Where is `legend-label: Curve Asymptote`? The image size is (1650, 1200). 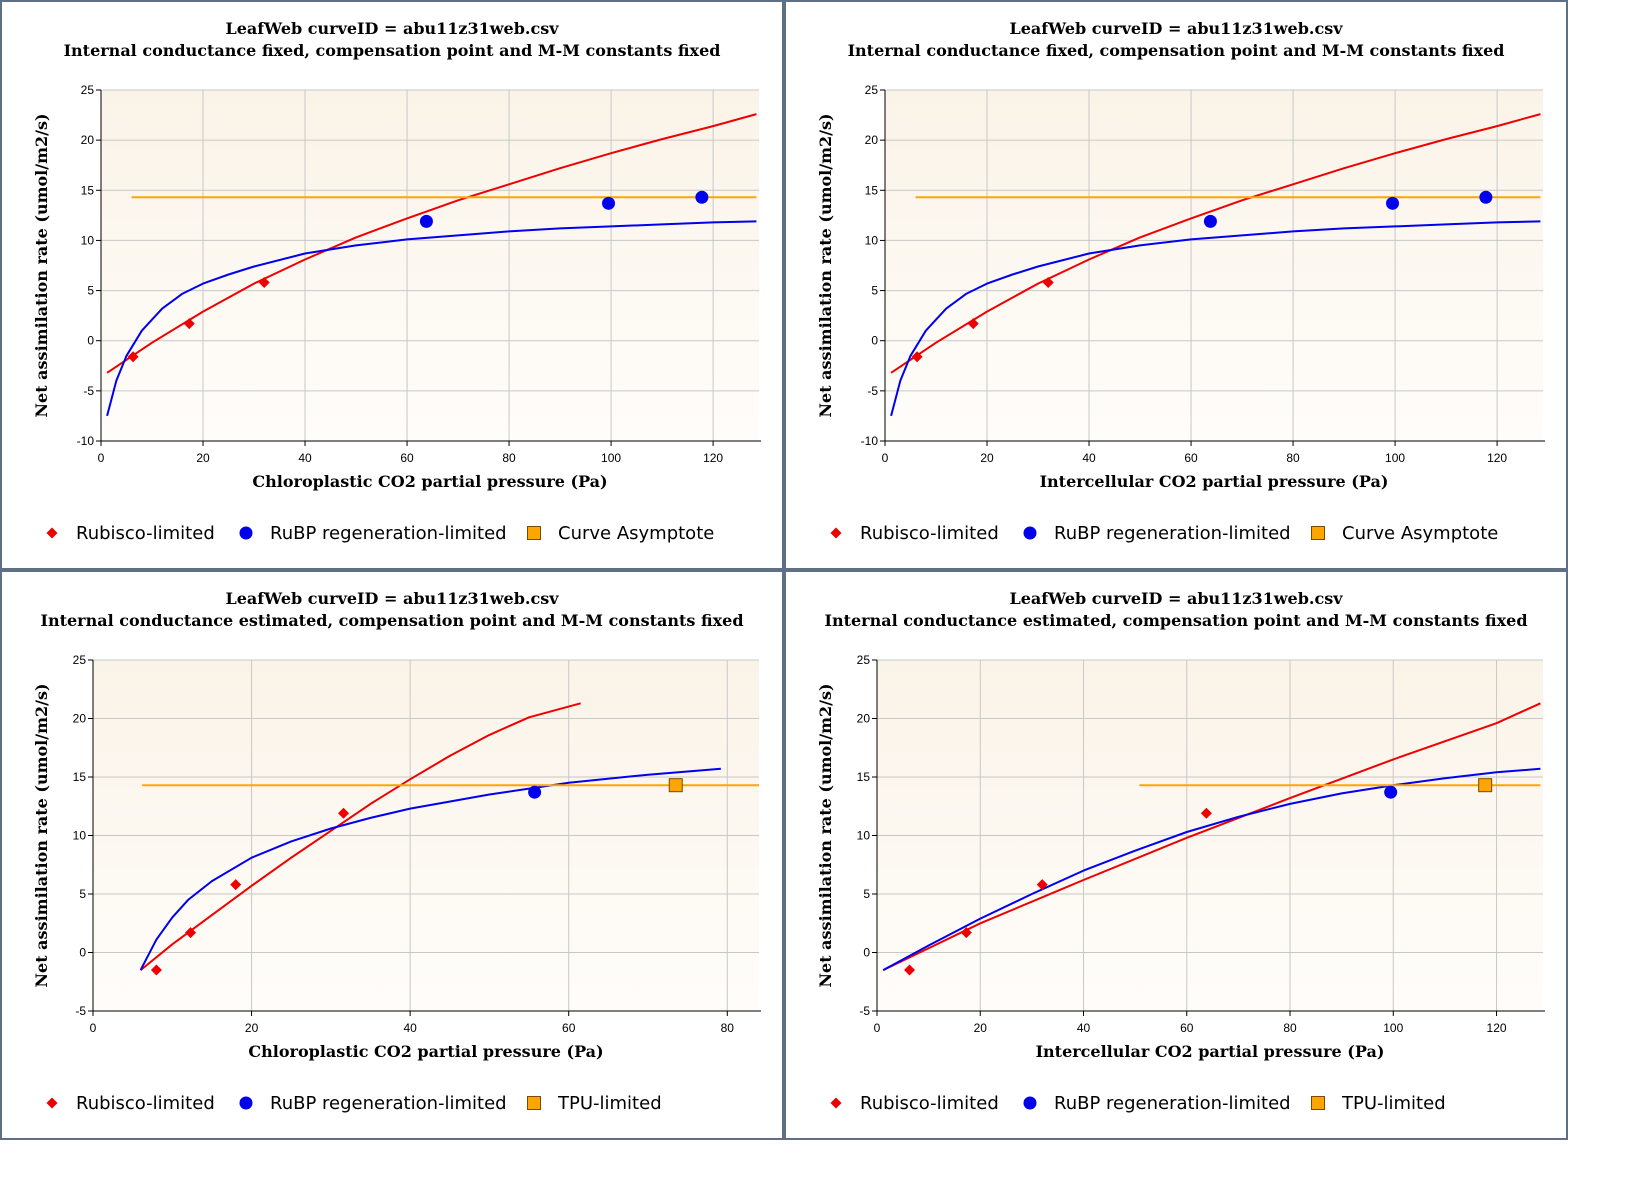
legend-label: Curve Asymptote is located at coordinates (636, 533).